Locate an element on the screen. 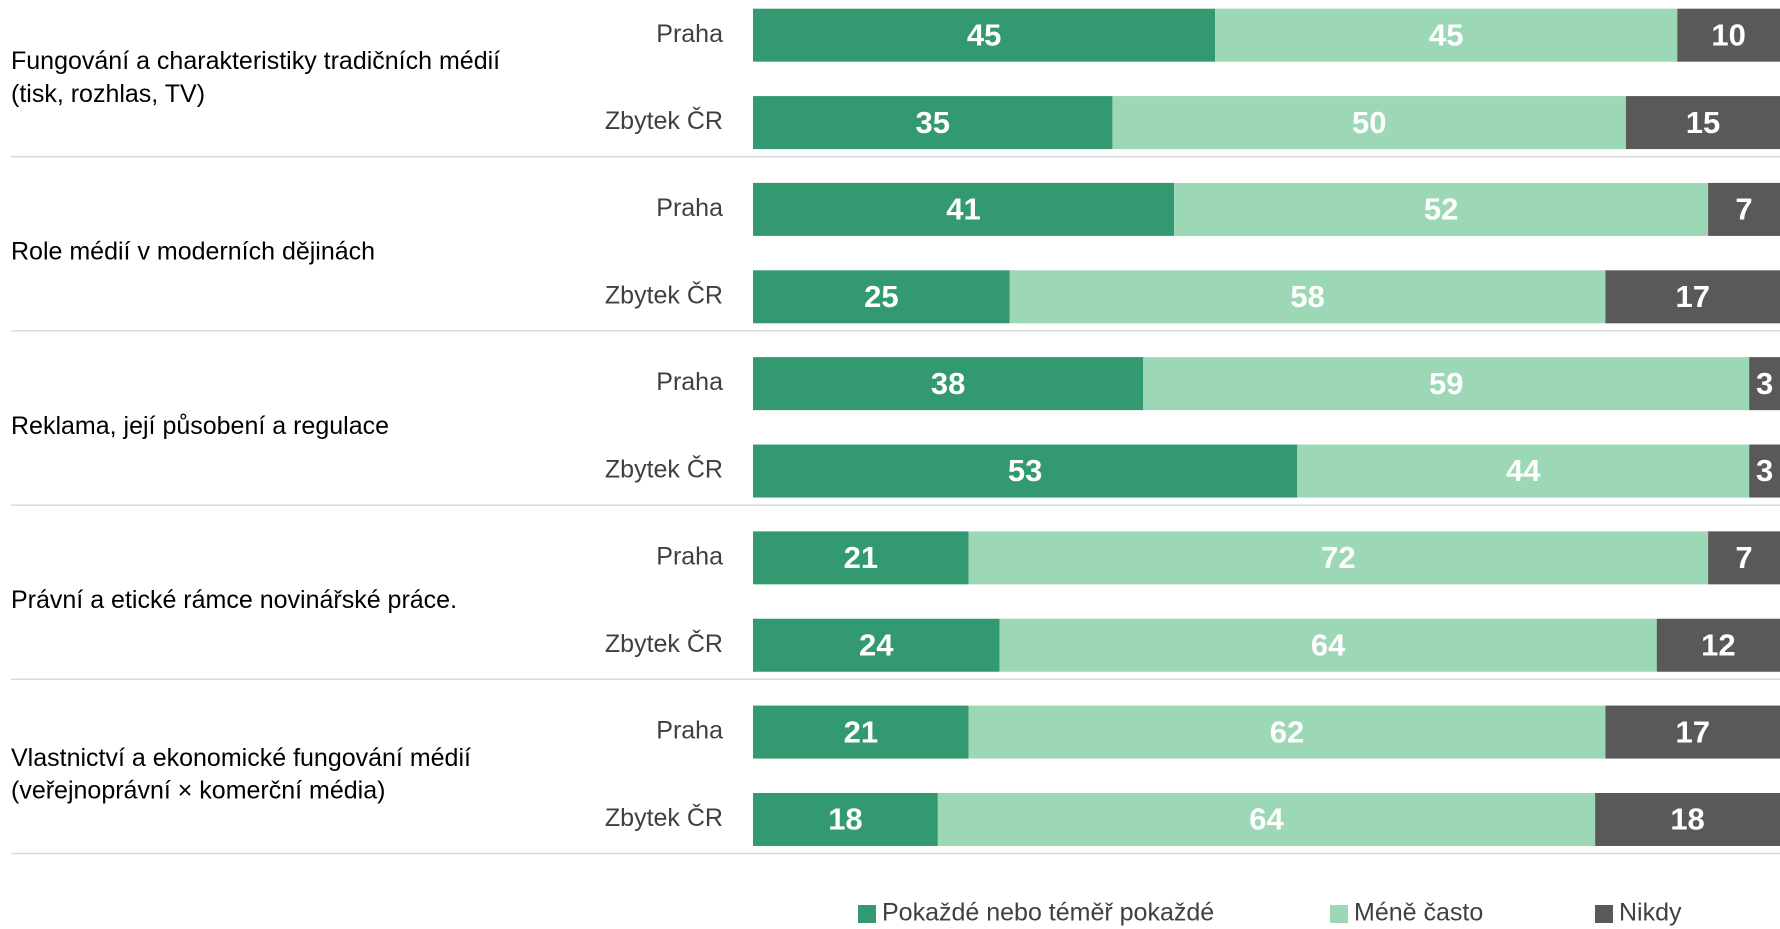  value-label: 58 is located at coordinates (1307, 296).